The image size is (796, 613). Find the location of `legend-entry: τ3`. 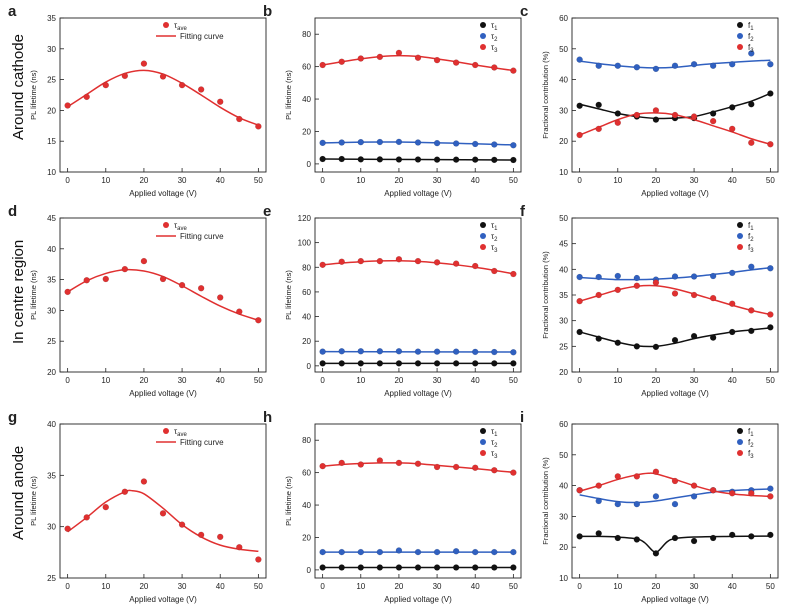

legend-entry: τ3 is located at coordinates (489, 248).